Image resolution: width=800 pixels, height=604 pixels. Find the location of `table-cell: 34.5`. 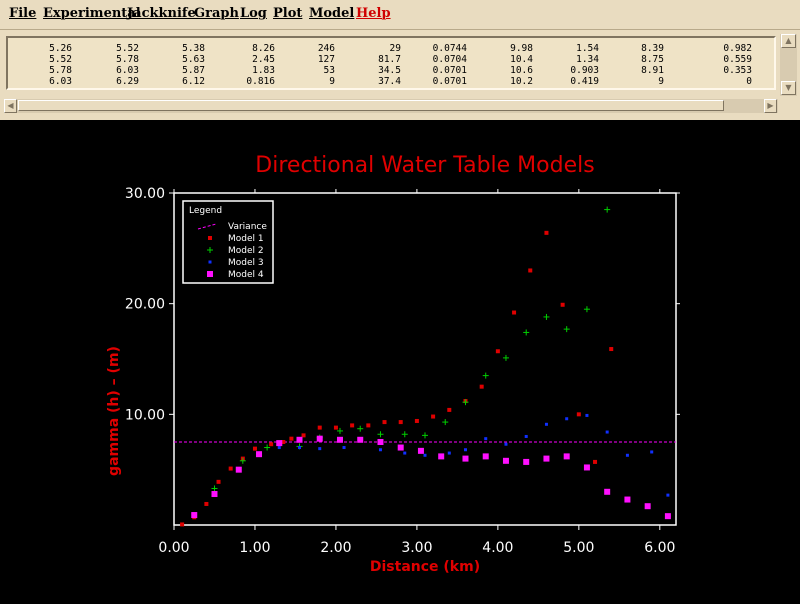

table-cell: 34.5 is located at coordinates (389, 70).